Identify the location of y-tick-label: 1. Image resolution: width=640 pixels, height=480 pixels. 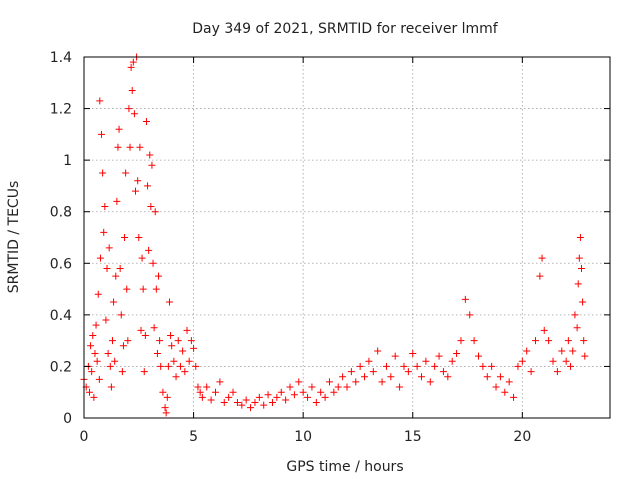
(67, 161).